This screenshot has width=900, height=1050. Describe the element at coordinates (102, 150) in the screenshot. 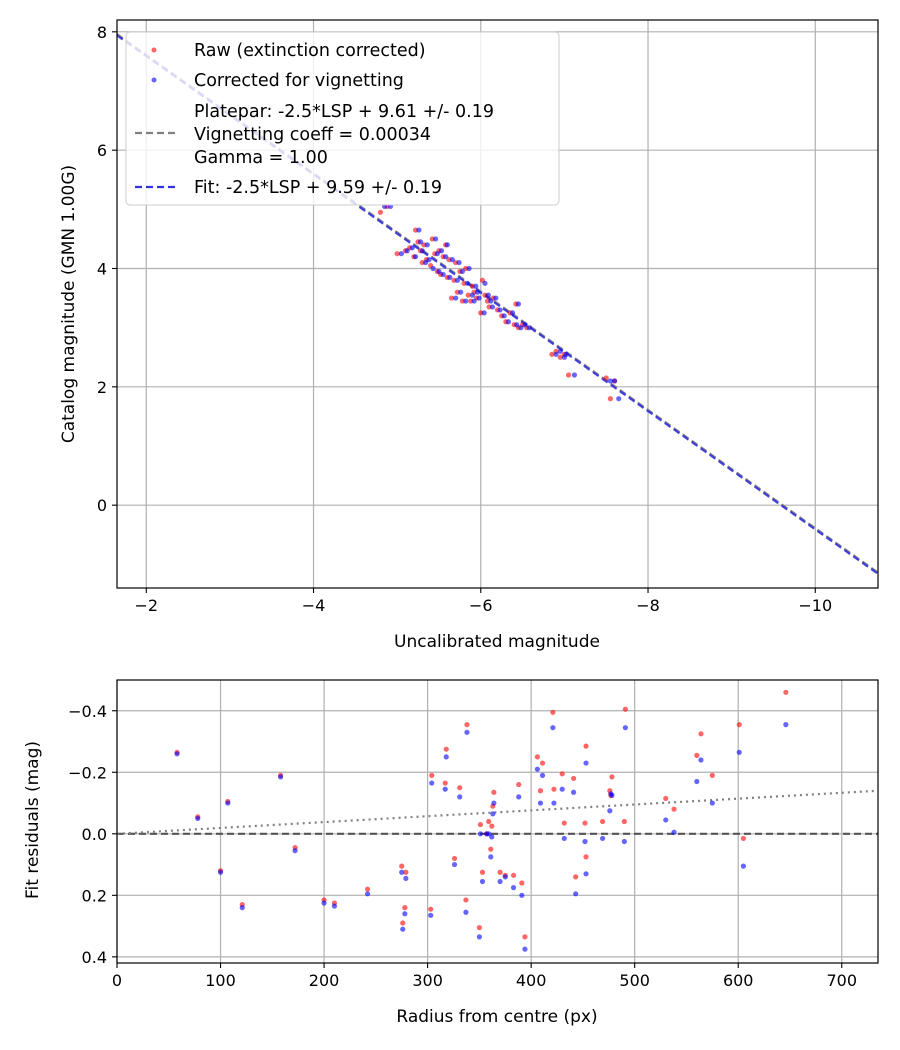

I see `y-tick-label: 6` at that location.